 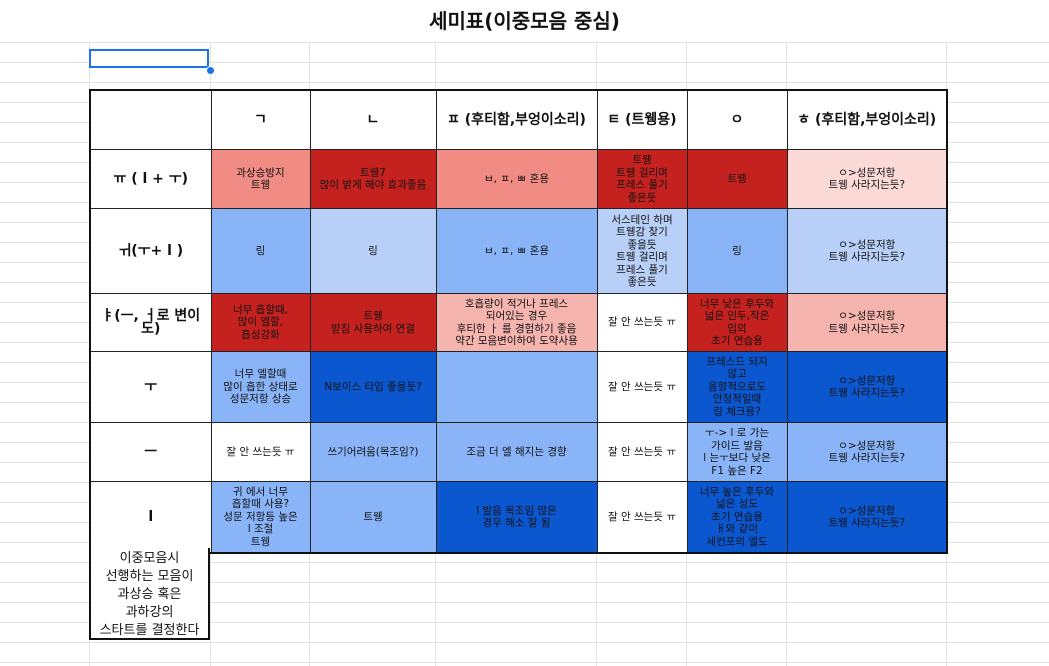 I want to click on table-cell: ㅜ-> l 로 가는 가이드 발음 l 는ㅜ보다 낮은 F1 높은 F2, so click(x=737, y=452).